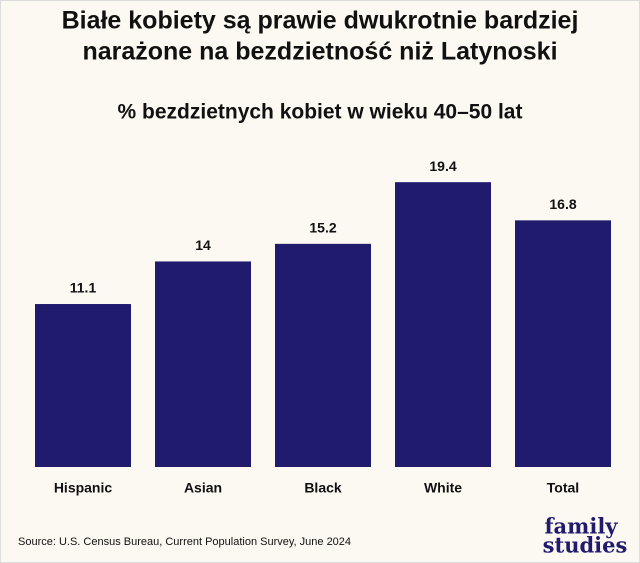 Image resolution: width=640 pixels, height=563 pixels. What do you see at coordinates (442, 166) in the screenshot?
I see `data-label: 19.4` at bounding box center [442, 166].